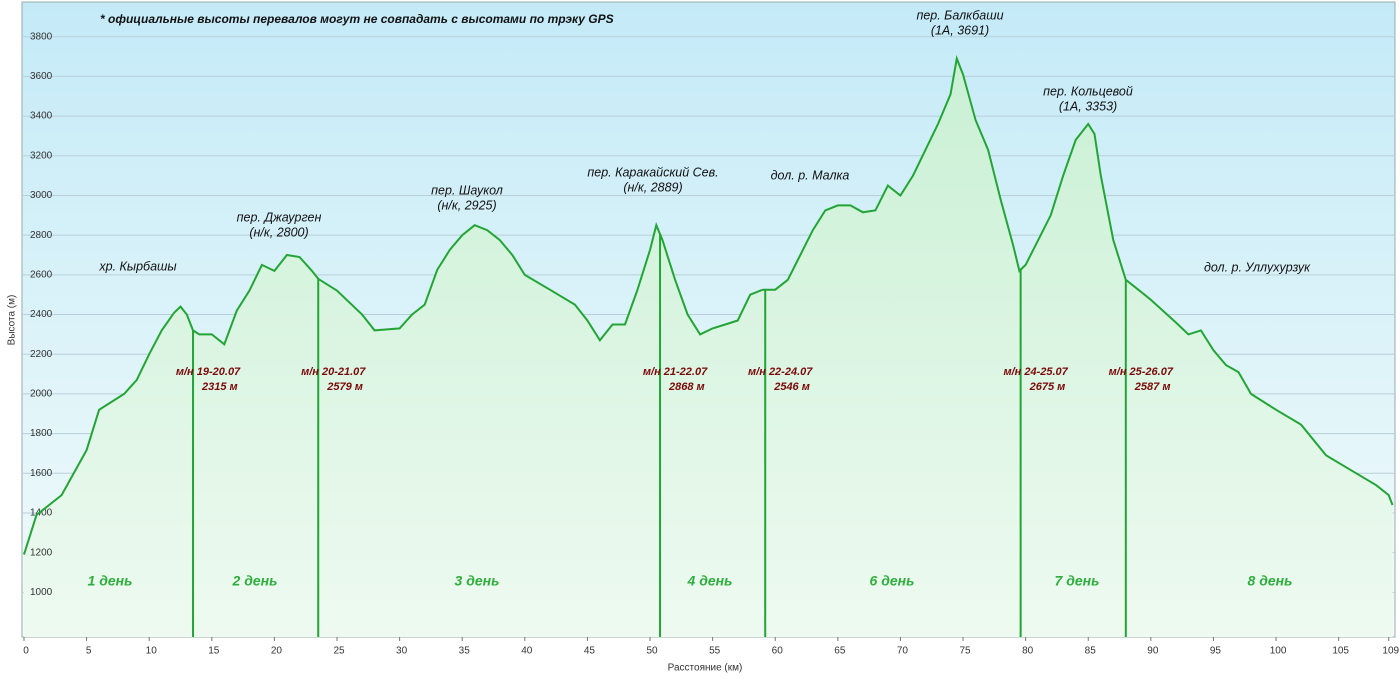 The width and height of the screenshot is (1400, 680). What do you see at coordinates (960, 30) in the screenshot?
I see `peak-annotation: (1А, 3691)` at bounding box center [960, 30].